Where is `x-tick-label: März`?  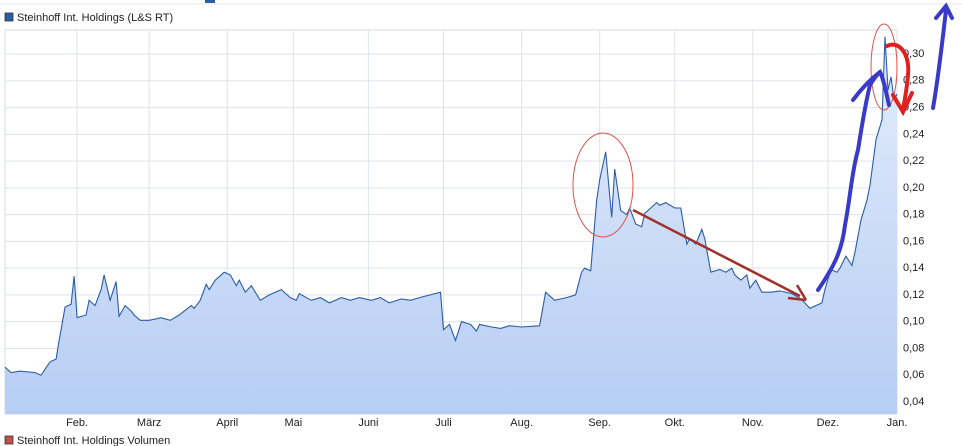
x-tick-label: März is located at coordinates (149, 423).